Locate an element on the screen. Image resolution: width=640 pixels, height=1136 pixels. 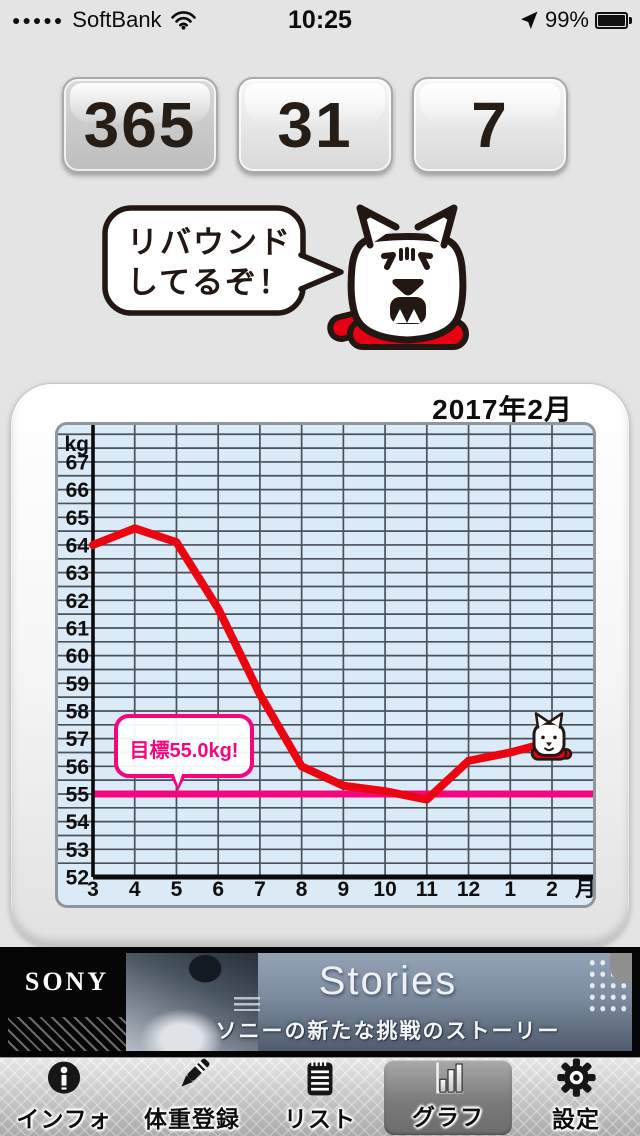
tab-list: リスト is located at coordinates (320, 1097).